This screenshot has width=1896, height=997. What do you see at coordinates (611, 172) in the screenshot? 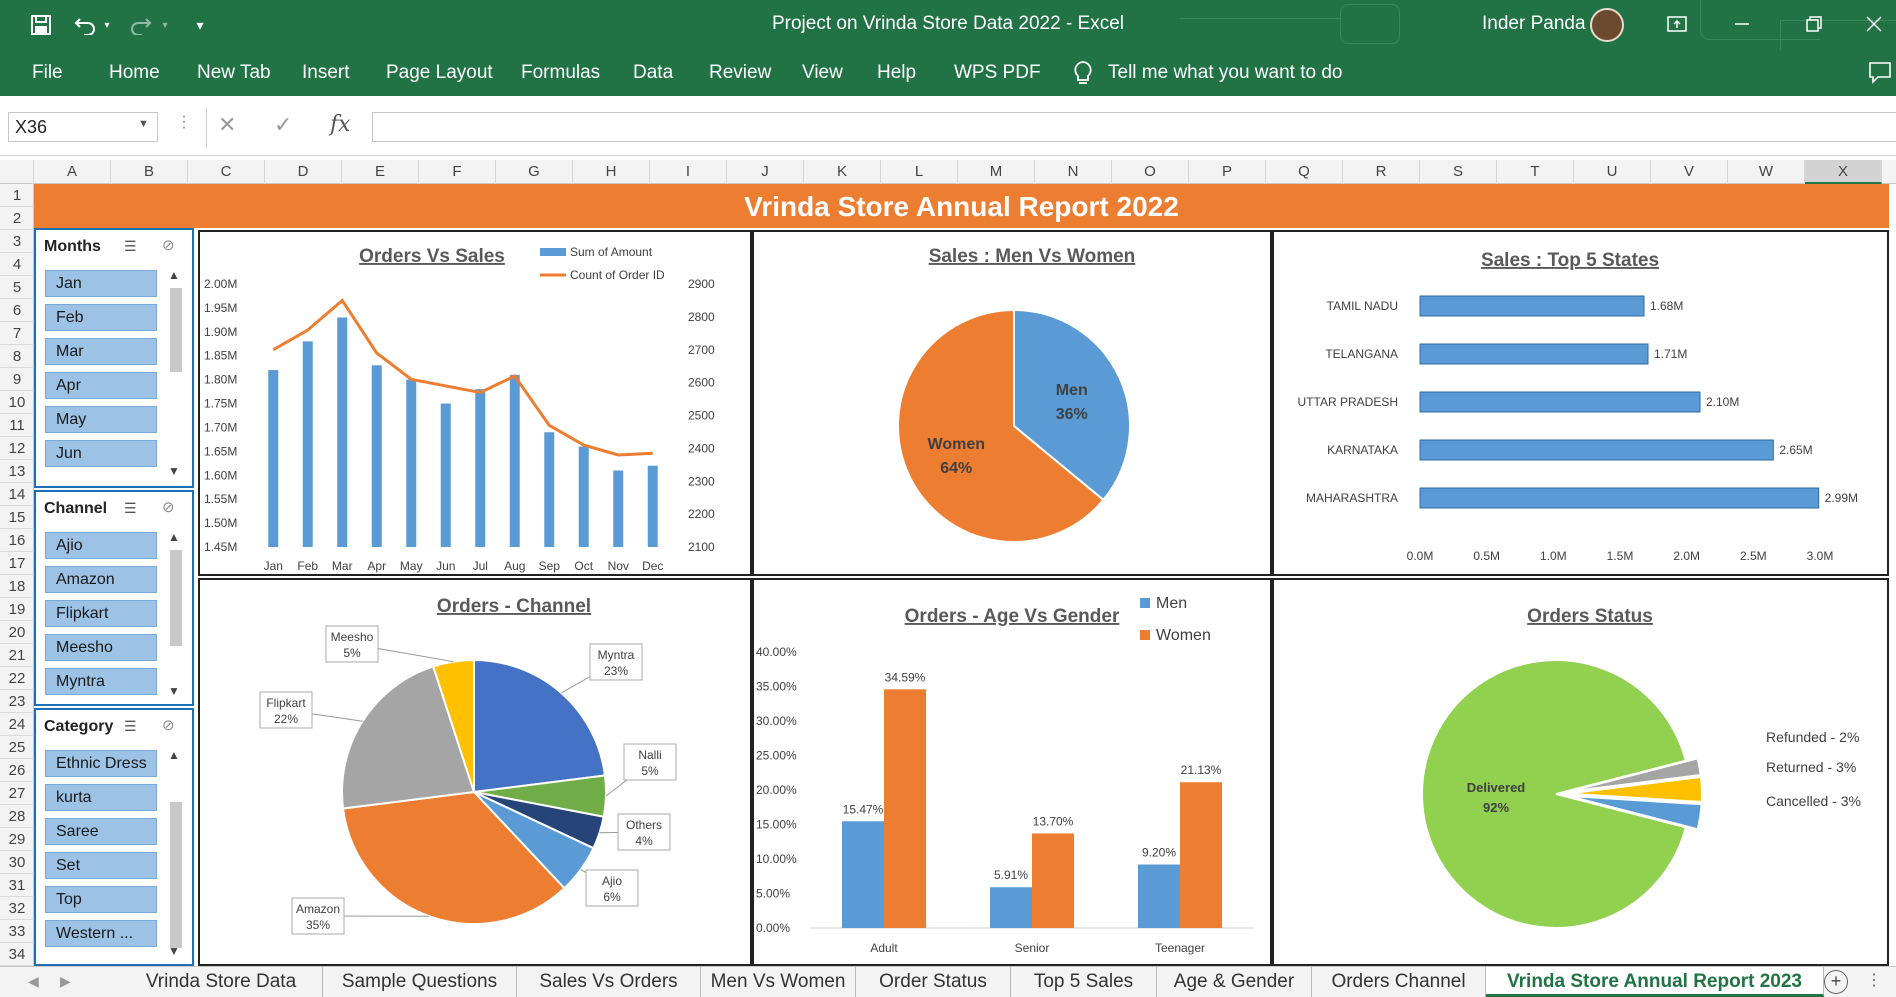
I see `column-header: H` at bounding box center [611, 172].